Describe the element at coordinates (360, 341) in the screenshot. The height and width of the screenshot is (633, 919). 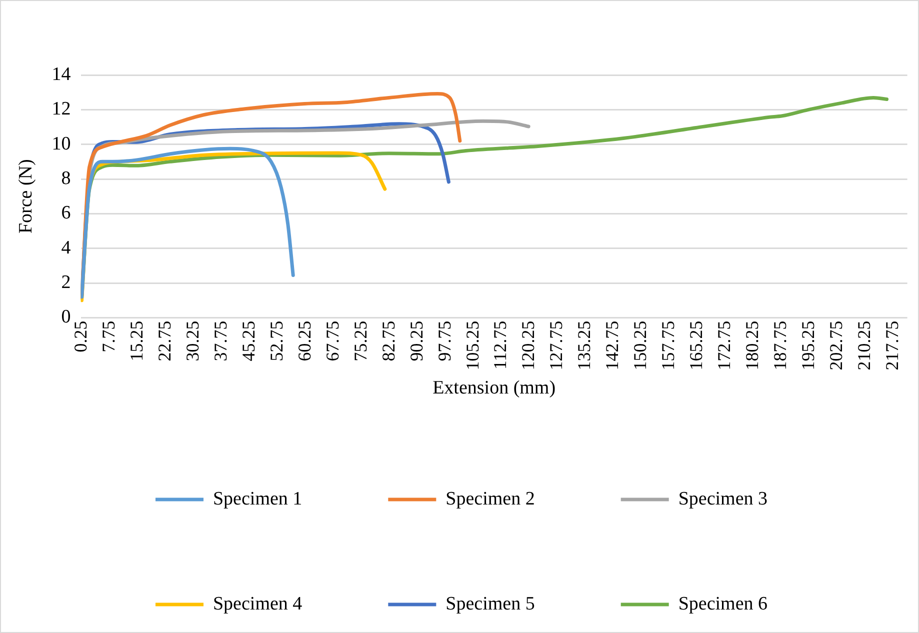
I see `x-tick-label: 75.25` at that location.